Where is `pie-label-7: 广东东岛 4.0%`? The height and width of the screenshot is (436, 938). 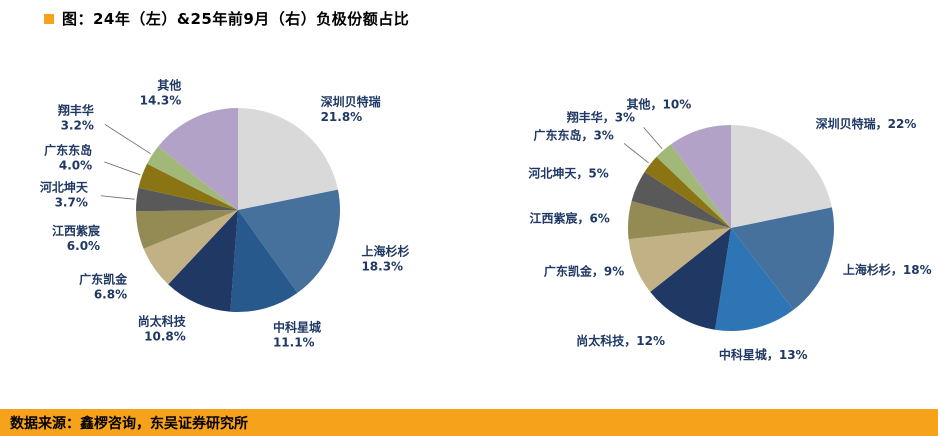 pie-label-7: 广东东岛 4.0% is located at coordinates (68, 157).